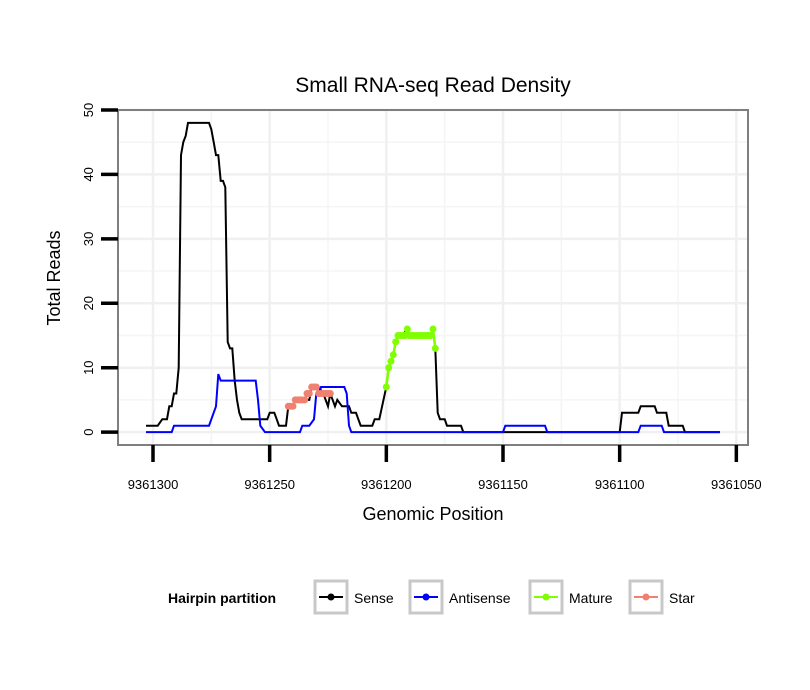 The image size is (810, 690). I want to click on legend-label-star: Star, so click(682, 598).